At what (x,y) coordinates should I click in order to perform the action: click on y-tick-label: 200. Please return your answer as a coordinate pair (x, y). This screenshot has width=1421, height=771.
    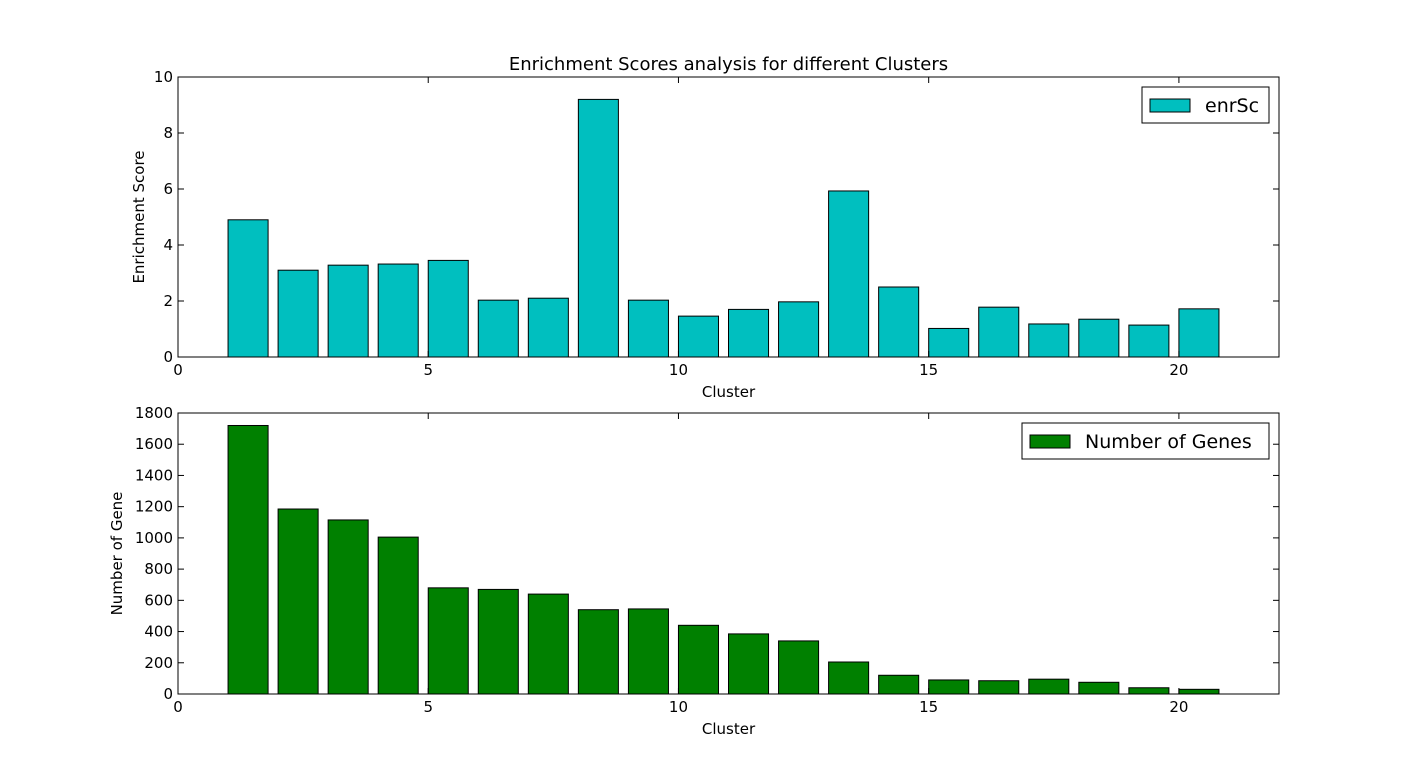
    Looking at the image, I should click on (158, 663).